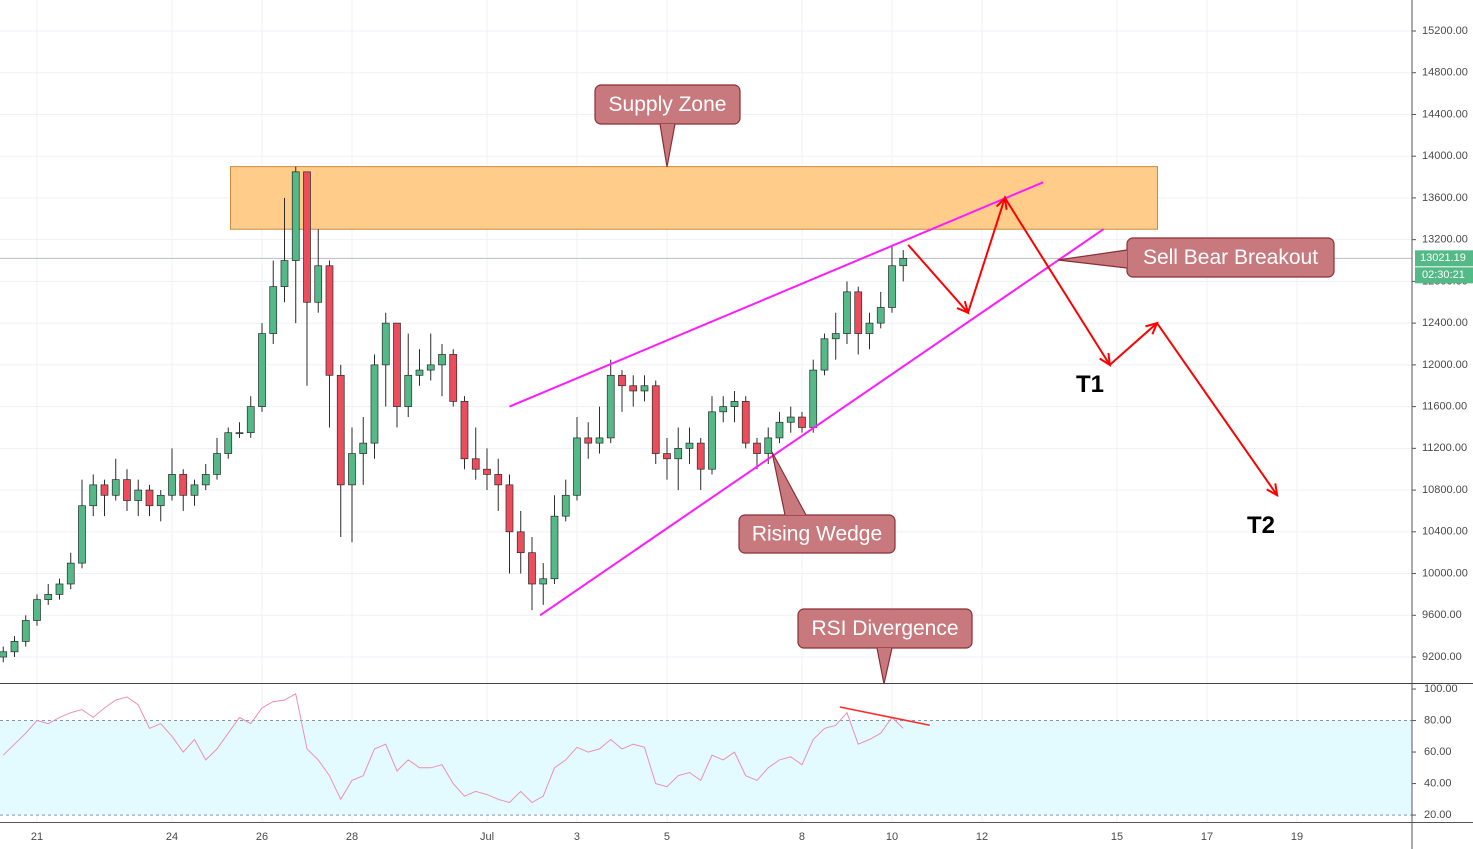  What do you see at coordinates (884, 716) in the screenshot?
I see `rsi-divergence` at bounding box center [884, 716].